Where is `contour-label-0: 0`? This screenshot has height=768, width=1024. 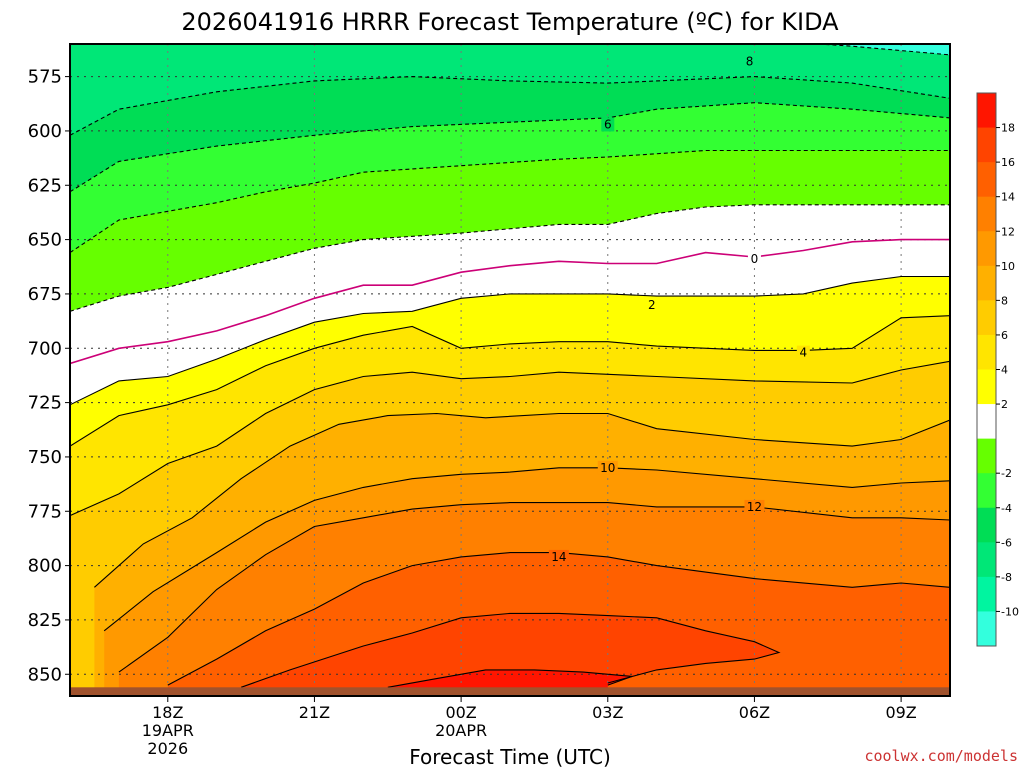
contour-label-0: 0 is located at coordinates (755, 259).